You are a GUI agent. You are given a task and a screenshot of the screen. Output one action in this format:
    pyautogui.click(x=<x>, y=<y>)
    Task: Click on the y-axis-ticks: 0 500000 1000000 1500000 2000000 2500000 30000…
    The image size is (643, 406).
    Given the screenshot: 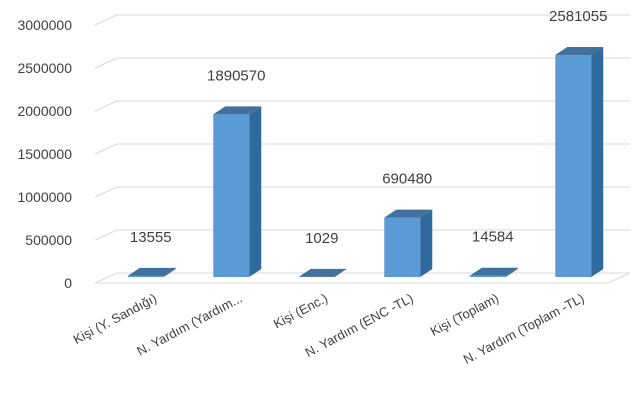 What is the action you would take?
    pyautogui.click(x=44, y=154)
    